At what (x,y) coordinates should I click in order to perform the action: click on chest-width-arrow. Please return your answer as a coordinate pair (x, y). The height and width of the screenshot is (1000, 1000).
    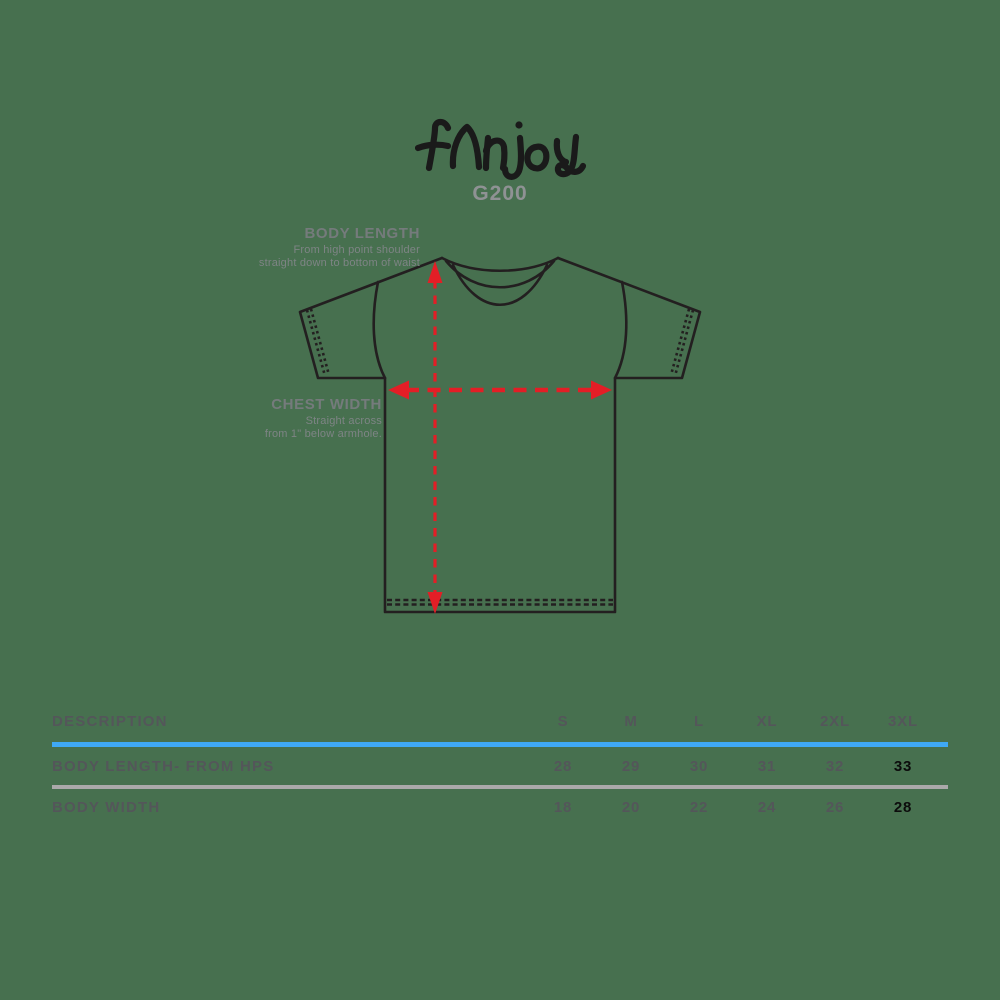
    Looking at the image, I should click on (500, 390).